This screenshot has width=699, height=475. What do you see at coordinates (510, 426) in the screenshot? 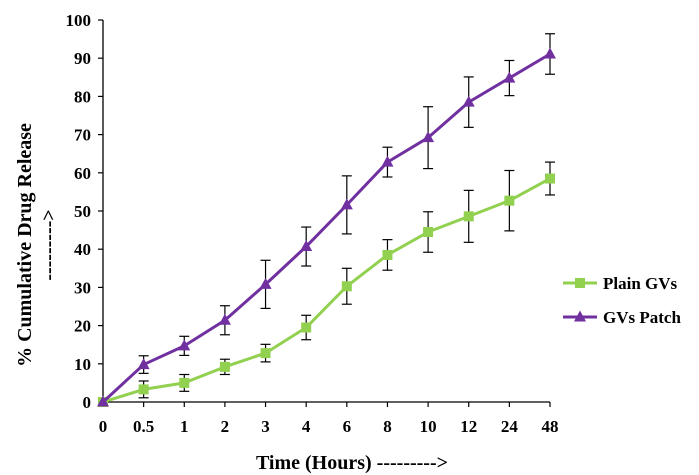
I see `x-tick-label: 24` at bounding box center [510, 426].